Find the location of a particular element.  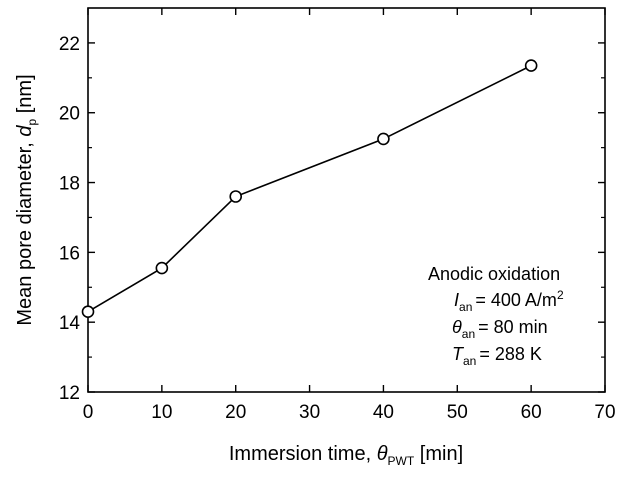

y-tick-label: 16 is located at coordinates (69, 253).